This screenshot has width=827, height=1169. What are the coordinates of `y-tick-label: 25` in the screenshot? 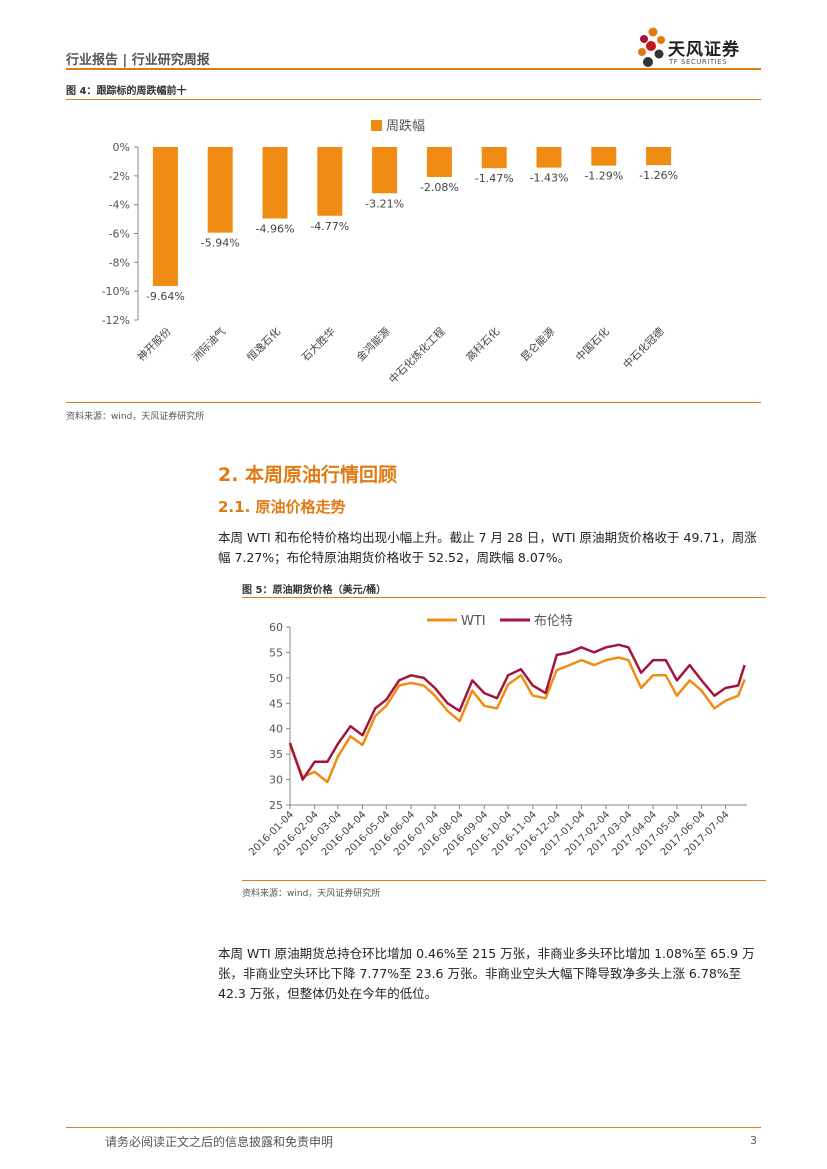 It's located at (276, 805).